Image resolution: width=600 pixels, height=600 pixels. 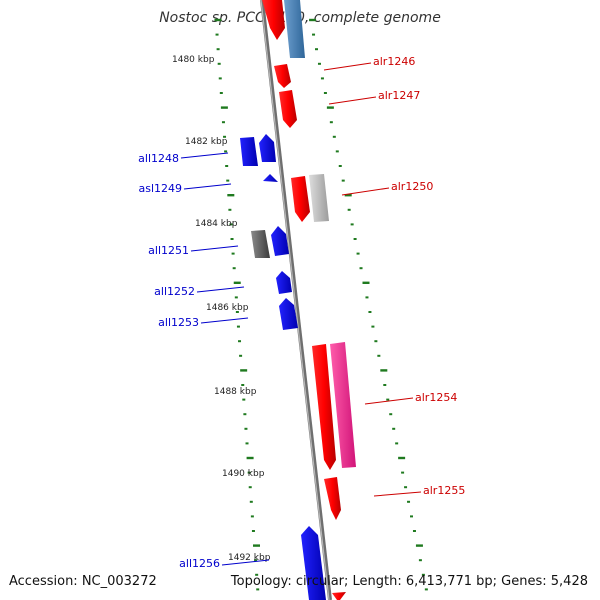 What do you see at coordinates (216, 224) in the screenshot?
I see `scale-label: 1484 kbp` at bounding box center [216, 224].